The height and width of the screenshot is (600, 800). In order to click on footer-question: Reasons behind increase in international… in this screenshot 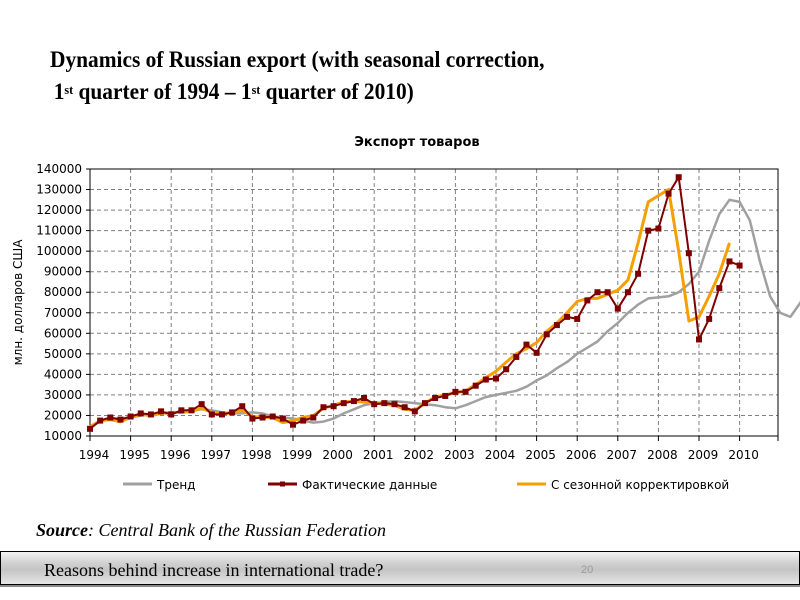, I will do `click(214, 570)`.